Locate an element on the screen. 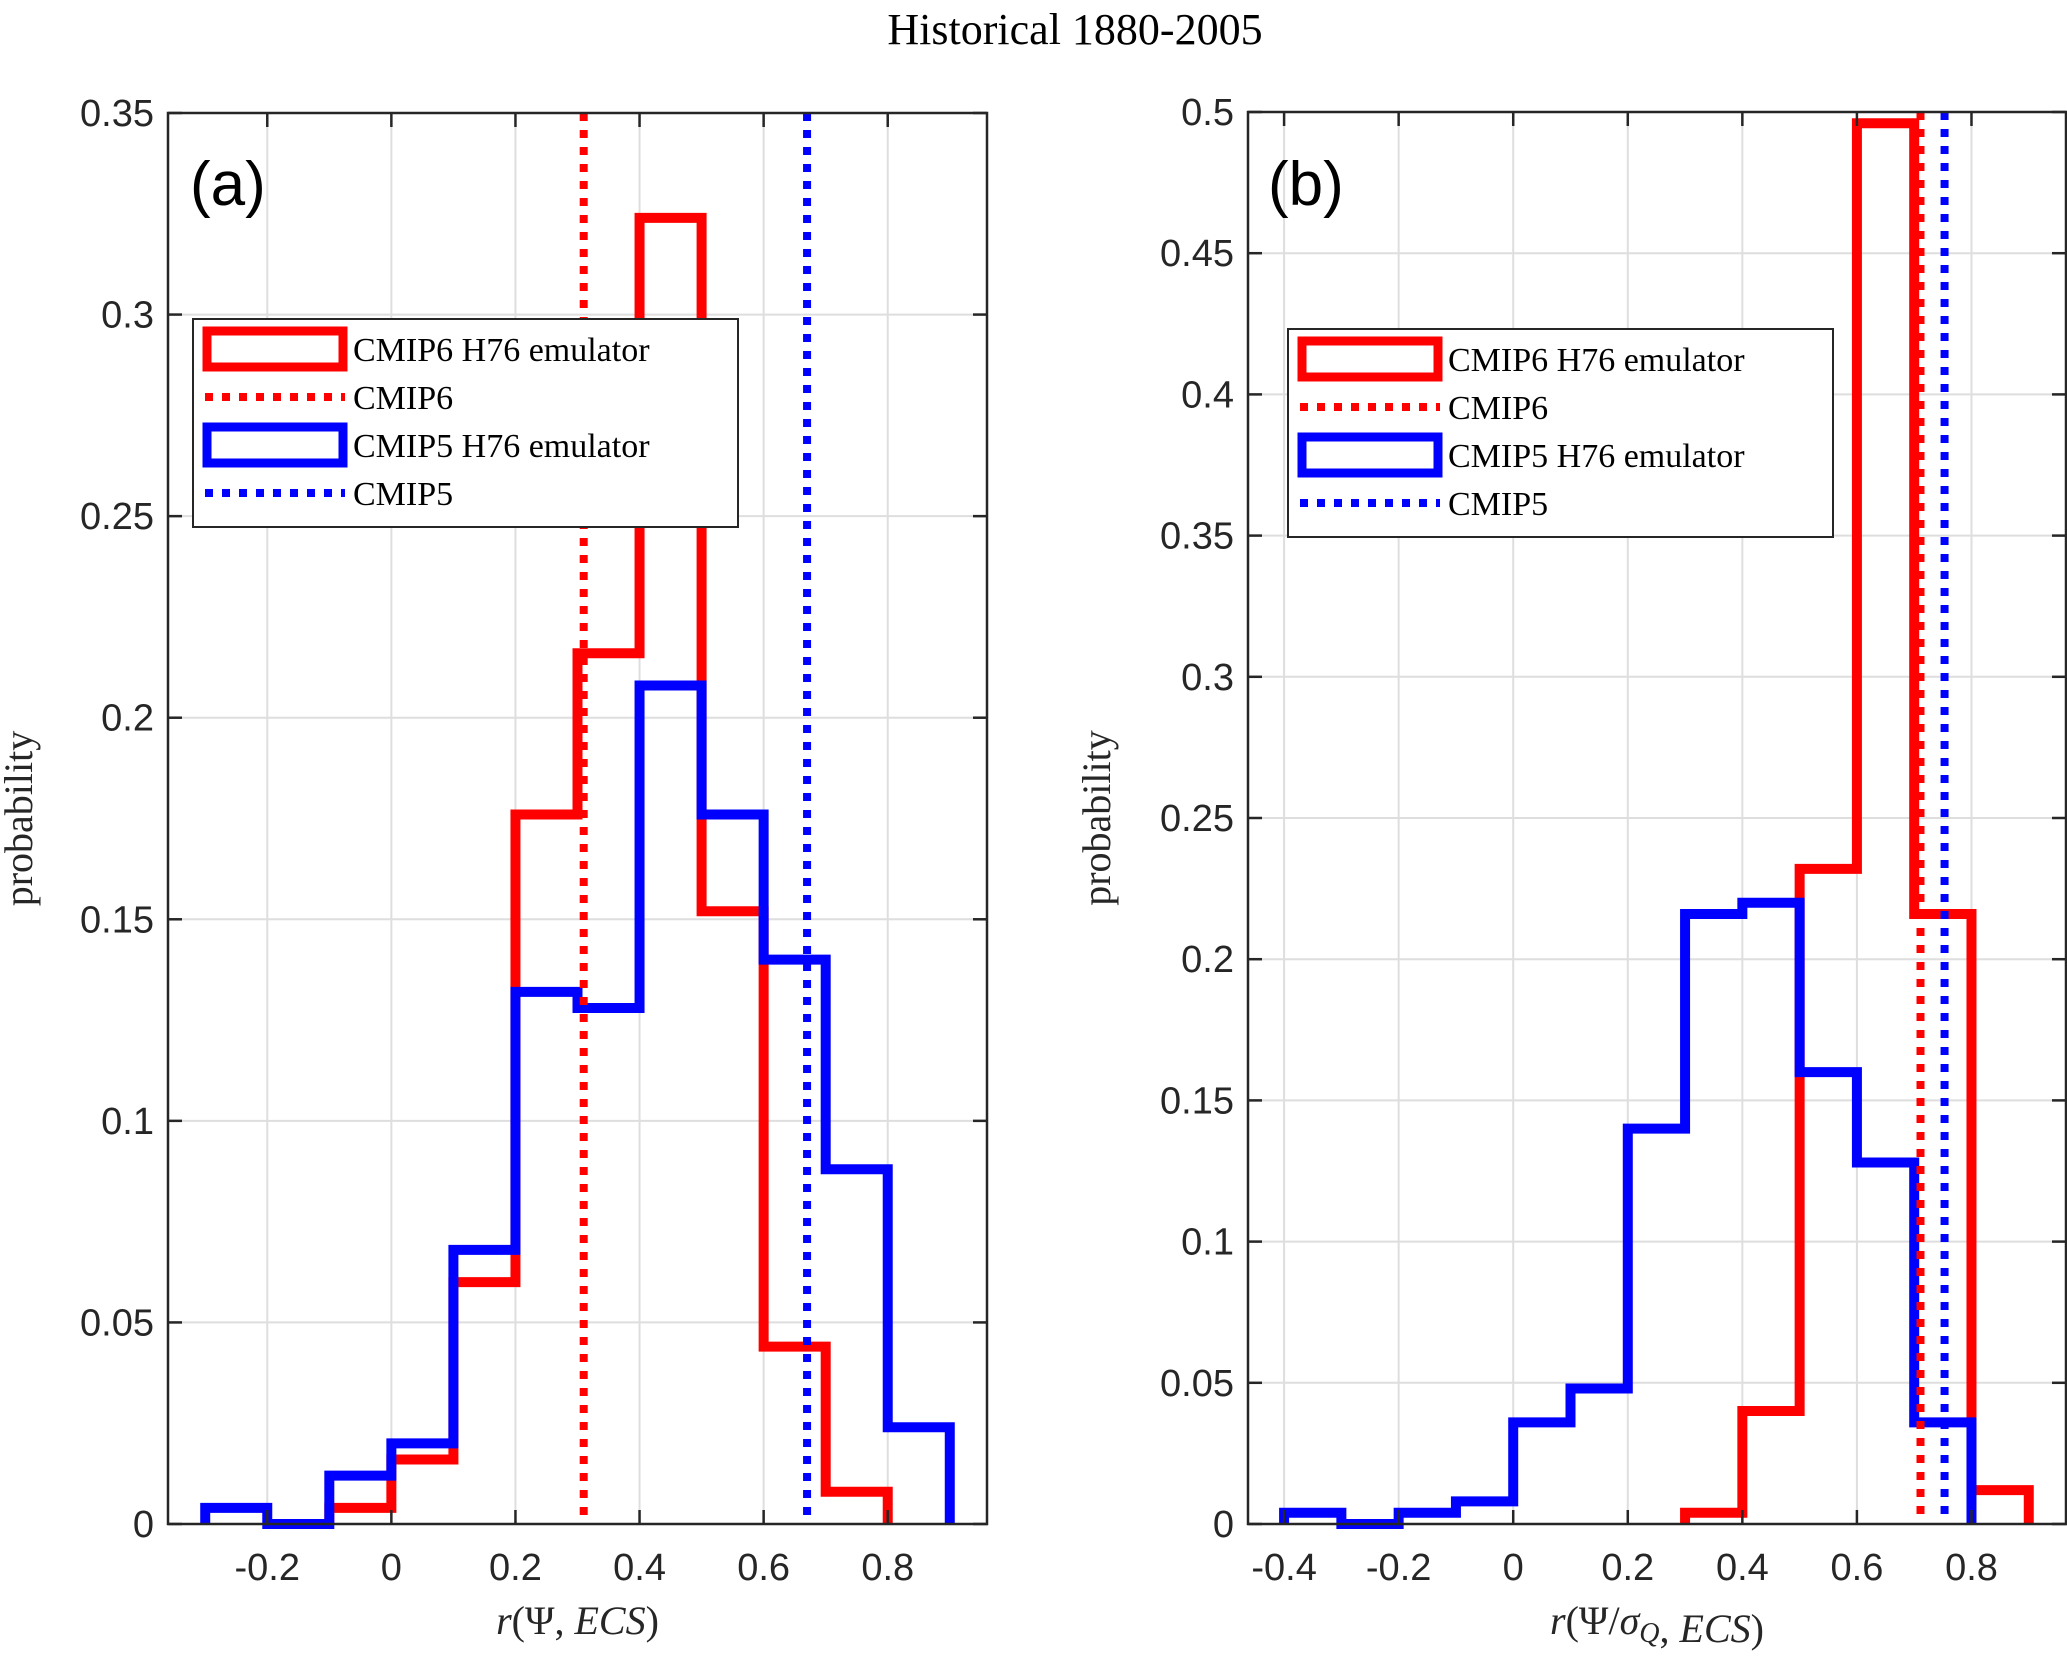 This screenshot has height=1657, width=2067. y-tick-label: 0.4 is located at coordinates (1207, 395).